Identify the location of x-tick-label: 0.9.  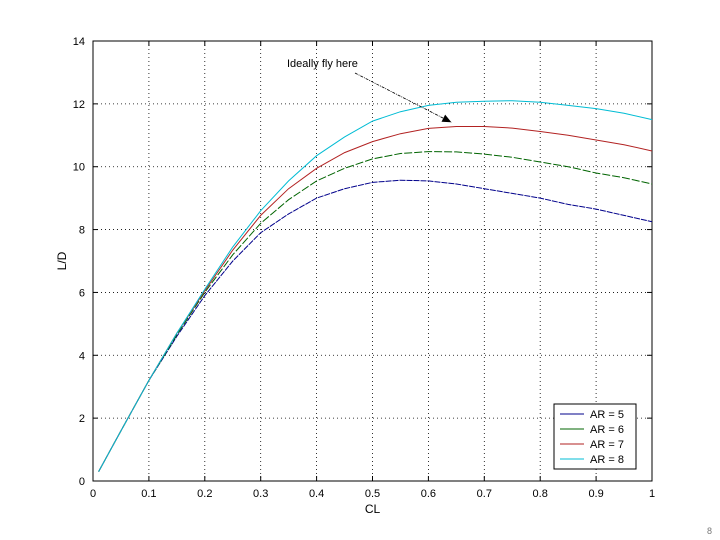
(595, 494).